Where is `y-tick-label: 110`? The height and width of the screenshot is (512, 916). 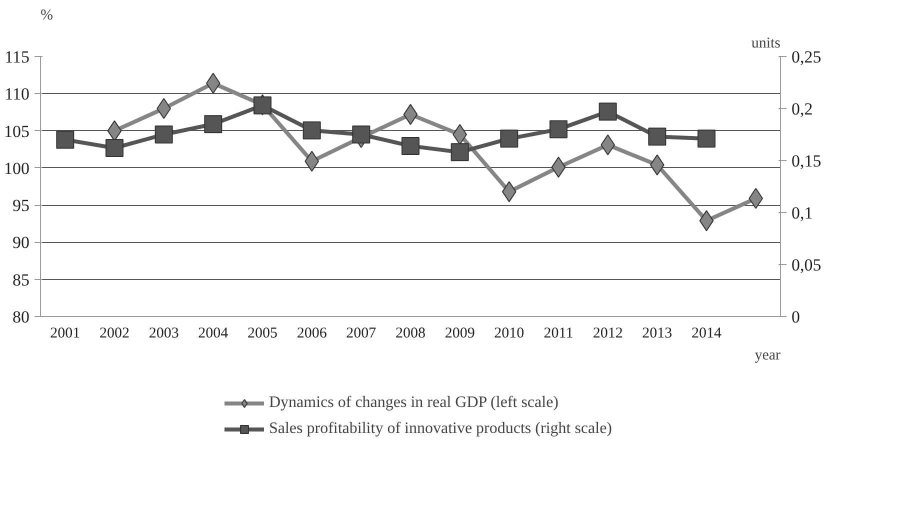
y-tick-label: 110 is located at coordinates (17, 94).